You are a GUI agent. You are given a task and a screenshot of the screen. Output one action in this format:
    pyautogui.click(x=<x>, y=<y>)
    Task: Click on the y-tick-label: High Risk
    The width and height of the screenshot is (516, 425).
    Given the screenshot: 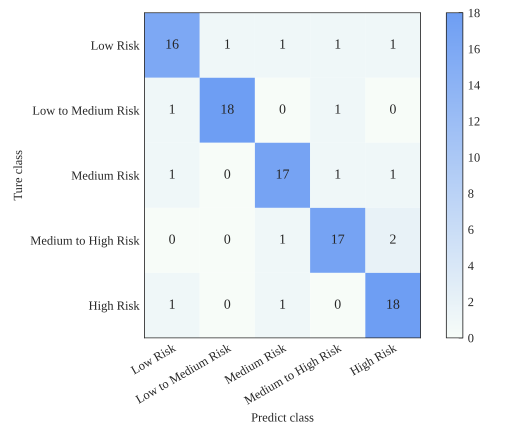 What is the action you would take?
    pyautogui.click(x=114, y=306)
    